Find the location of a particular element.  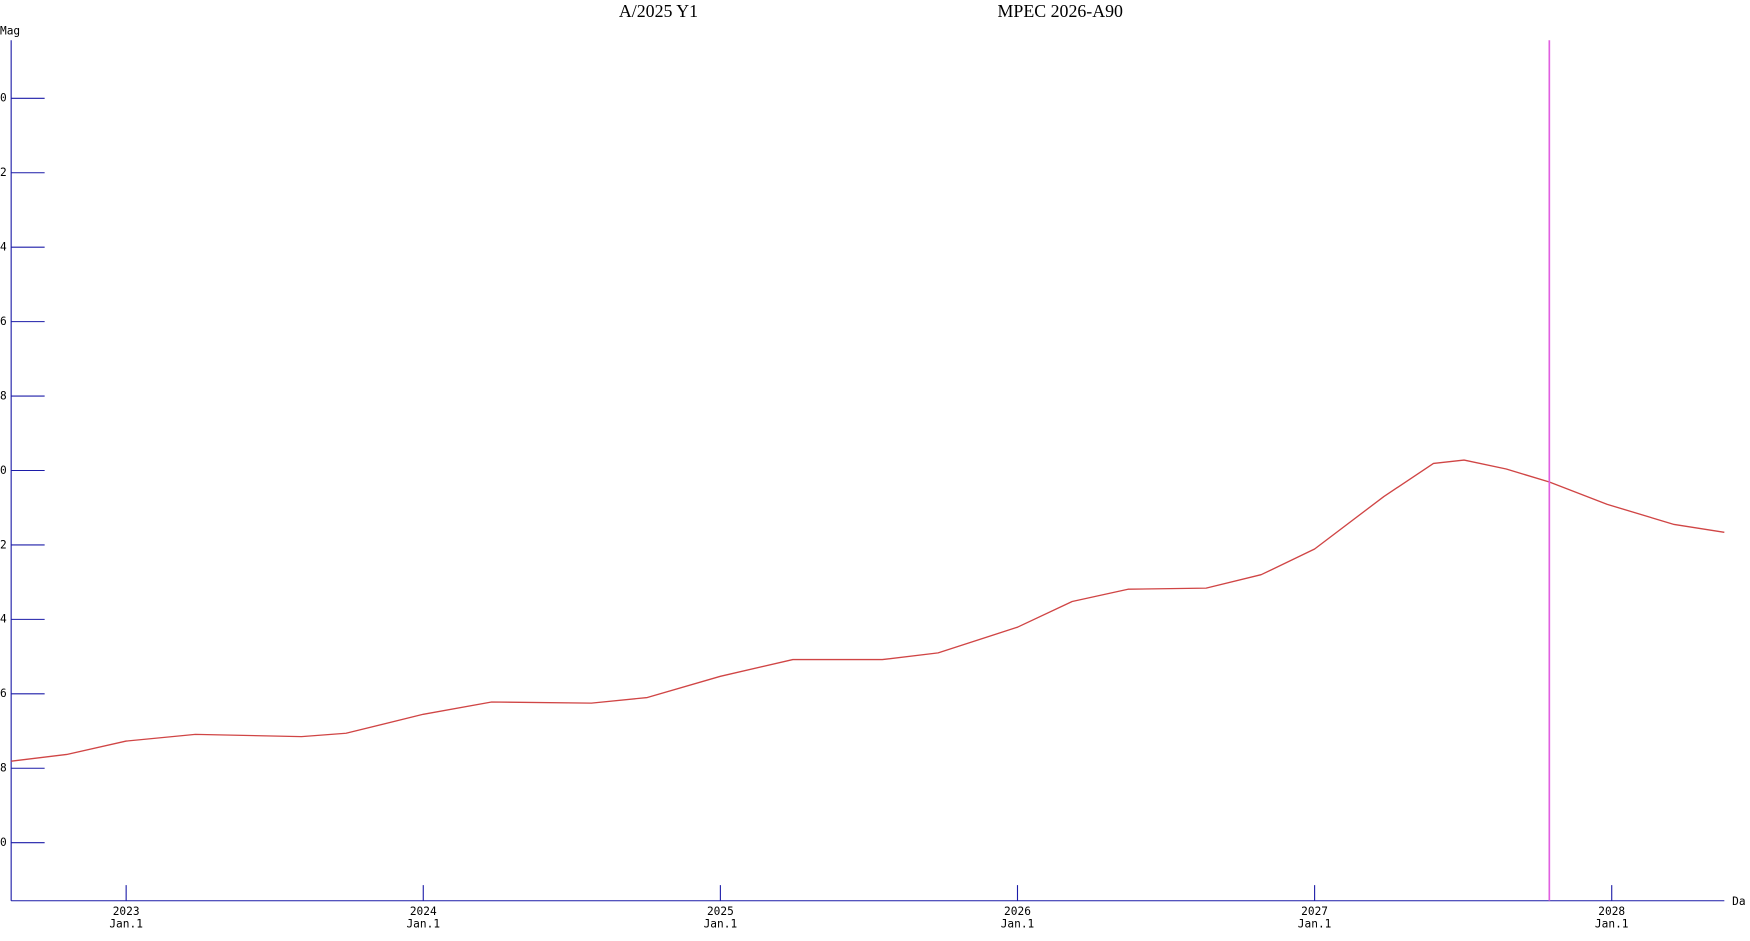

x-tick-label: 2025 is located at coordinates (720, 911).